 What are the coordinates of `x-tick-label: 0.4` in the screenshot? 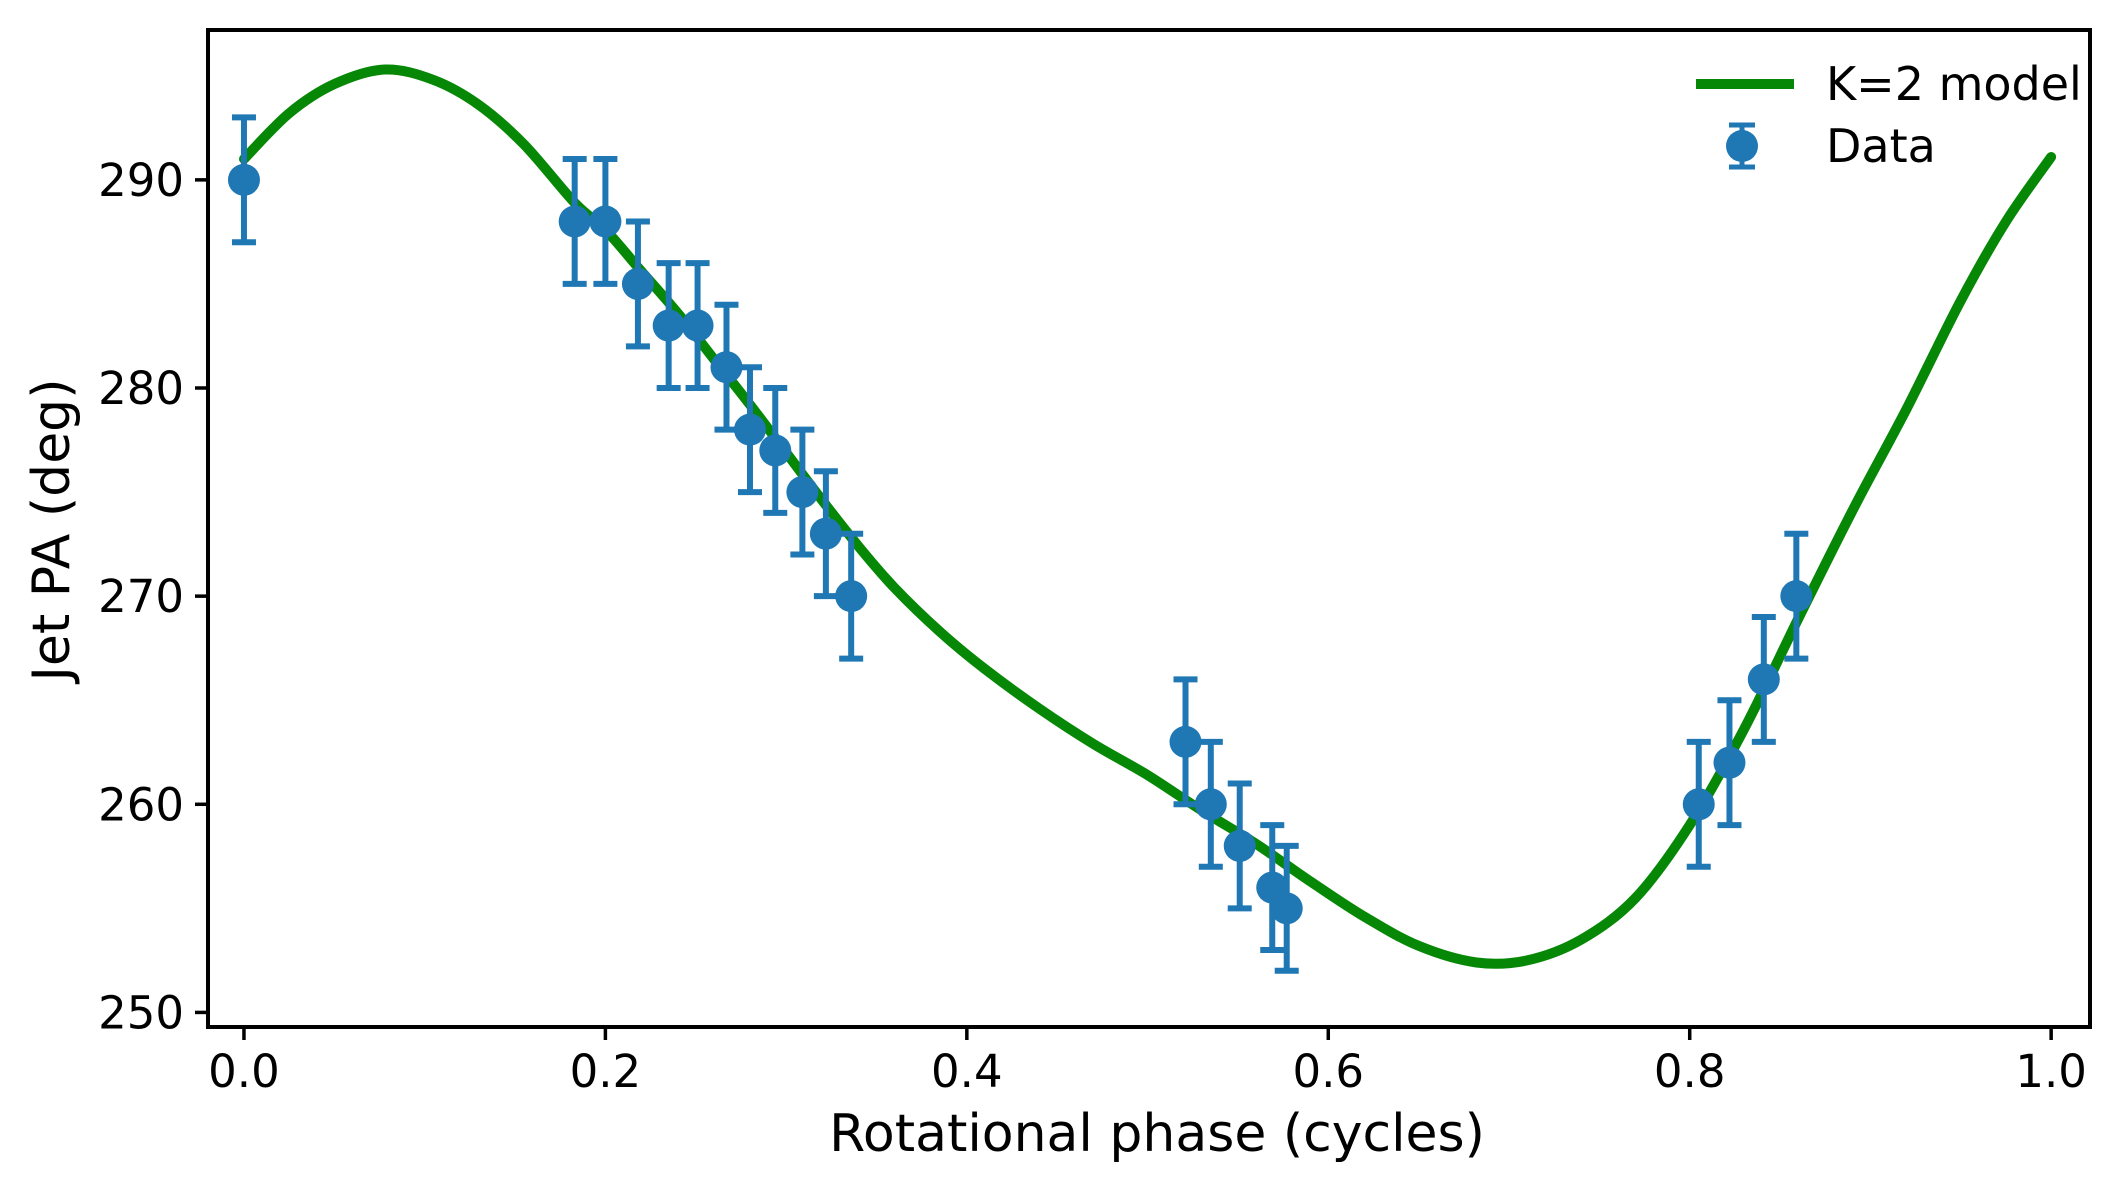 It's located at (967, 1071).